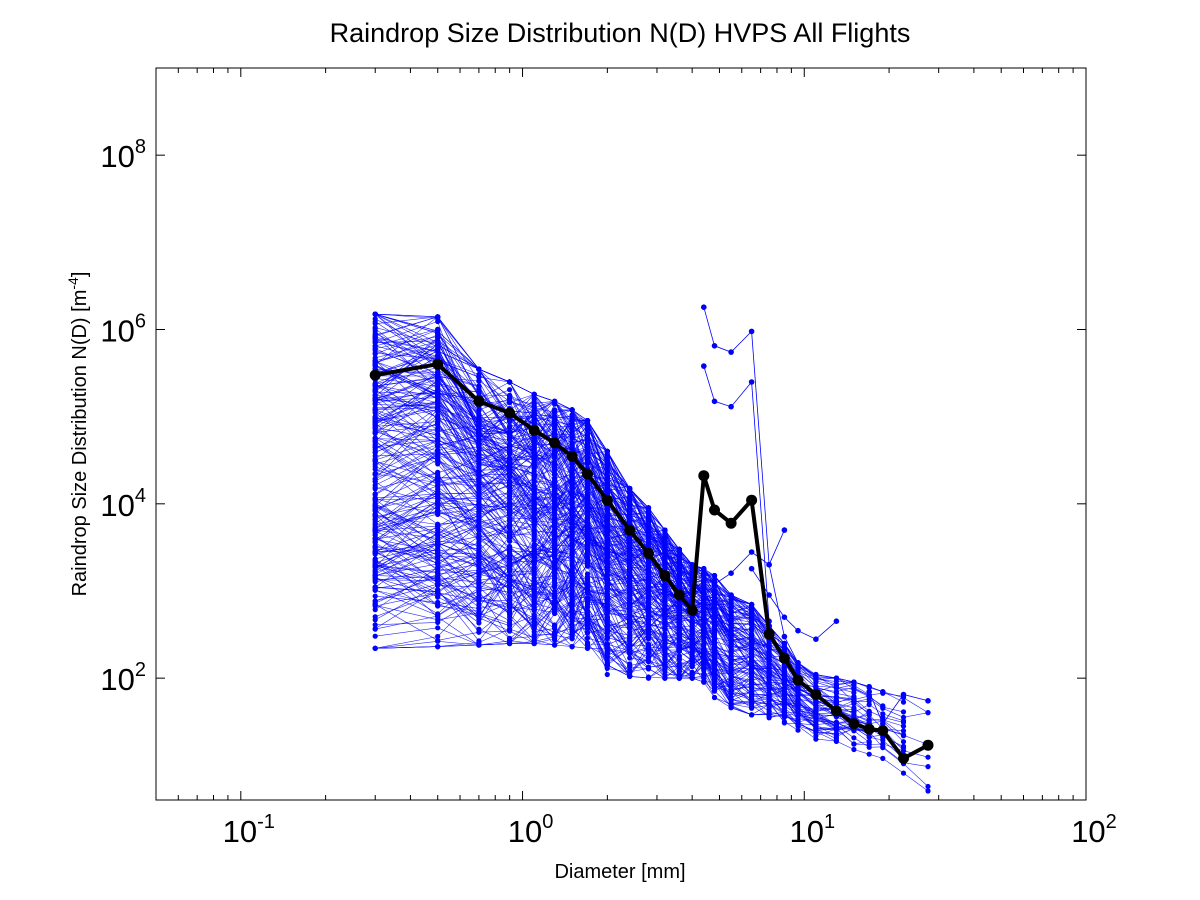  Describe the element at coordinates (794, 604) in the screenshot. I see `outlier-flight-line` at that location.